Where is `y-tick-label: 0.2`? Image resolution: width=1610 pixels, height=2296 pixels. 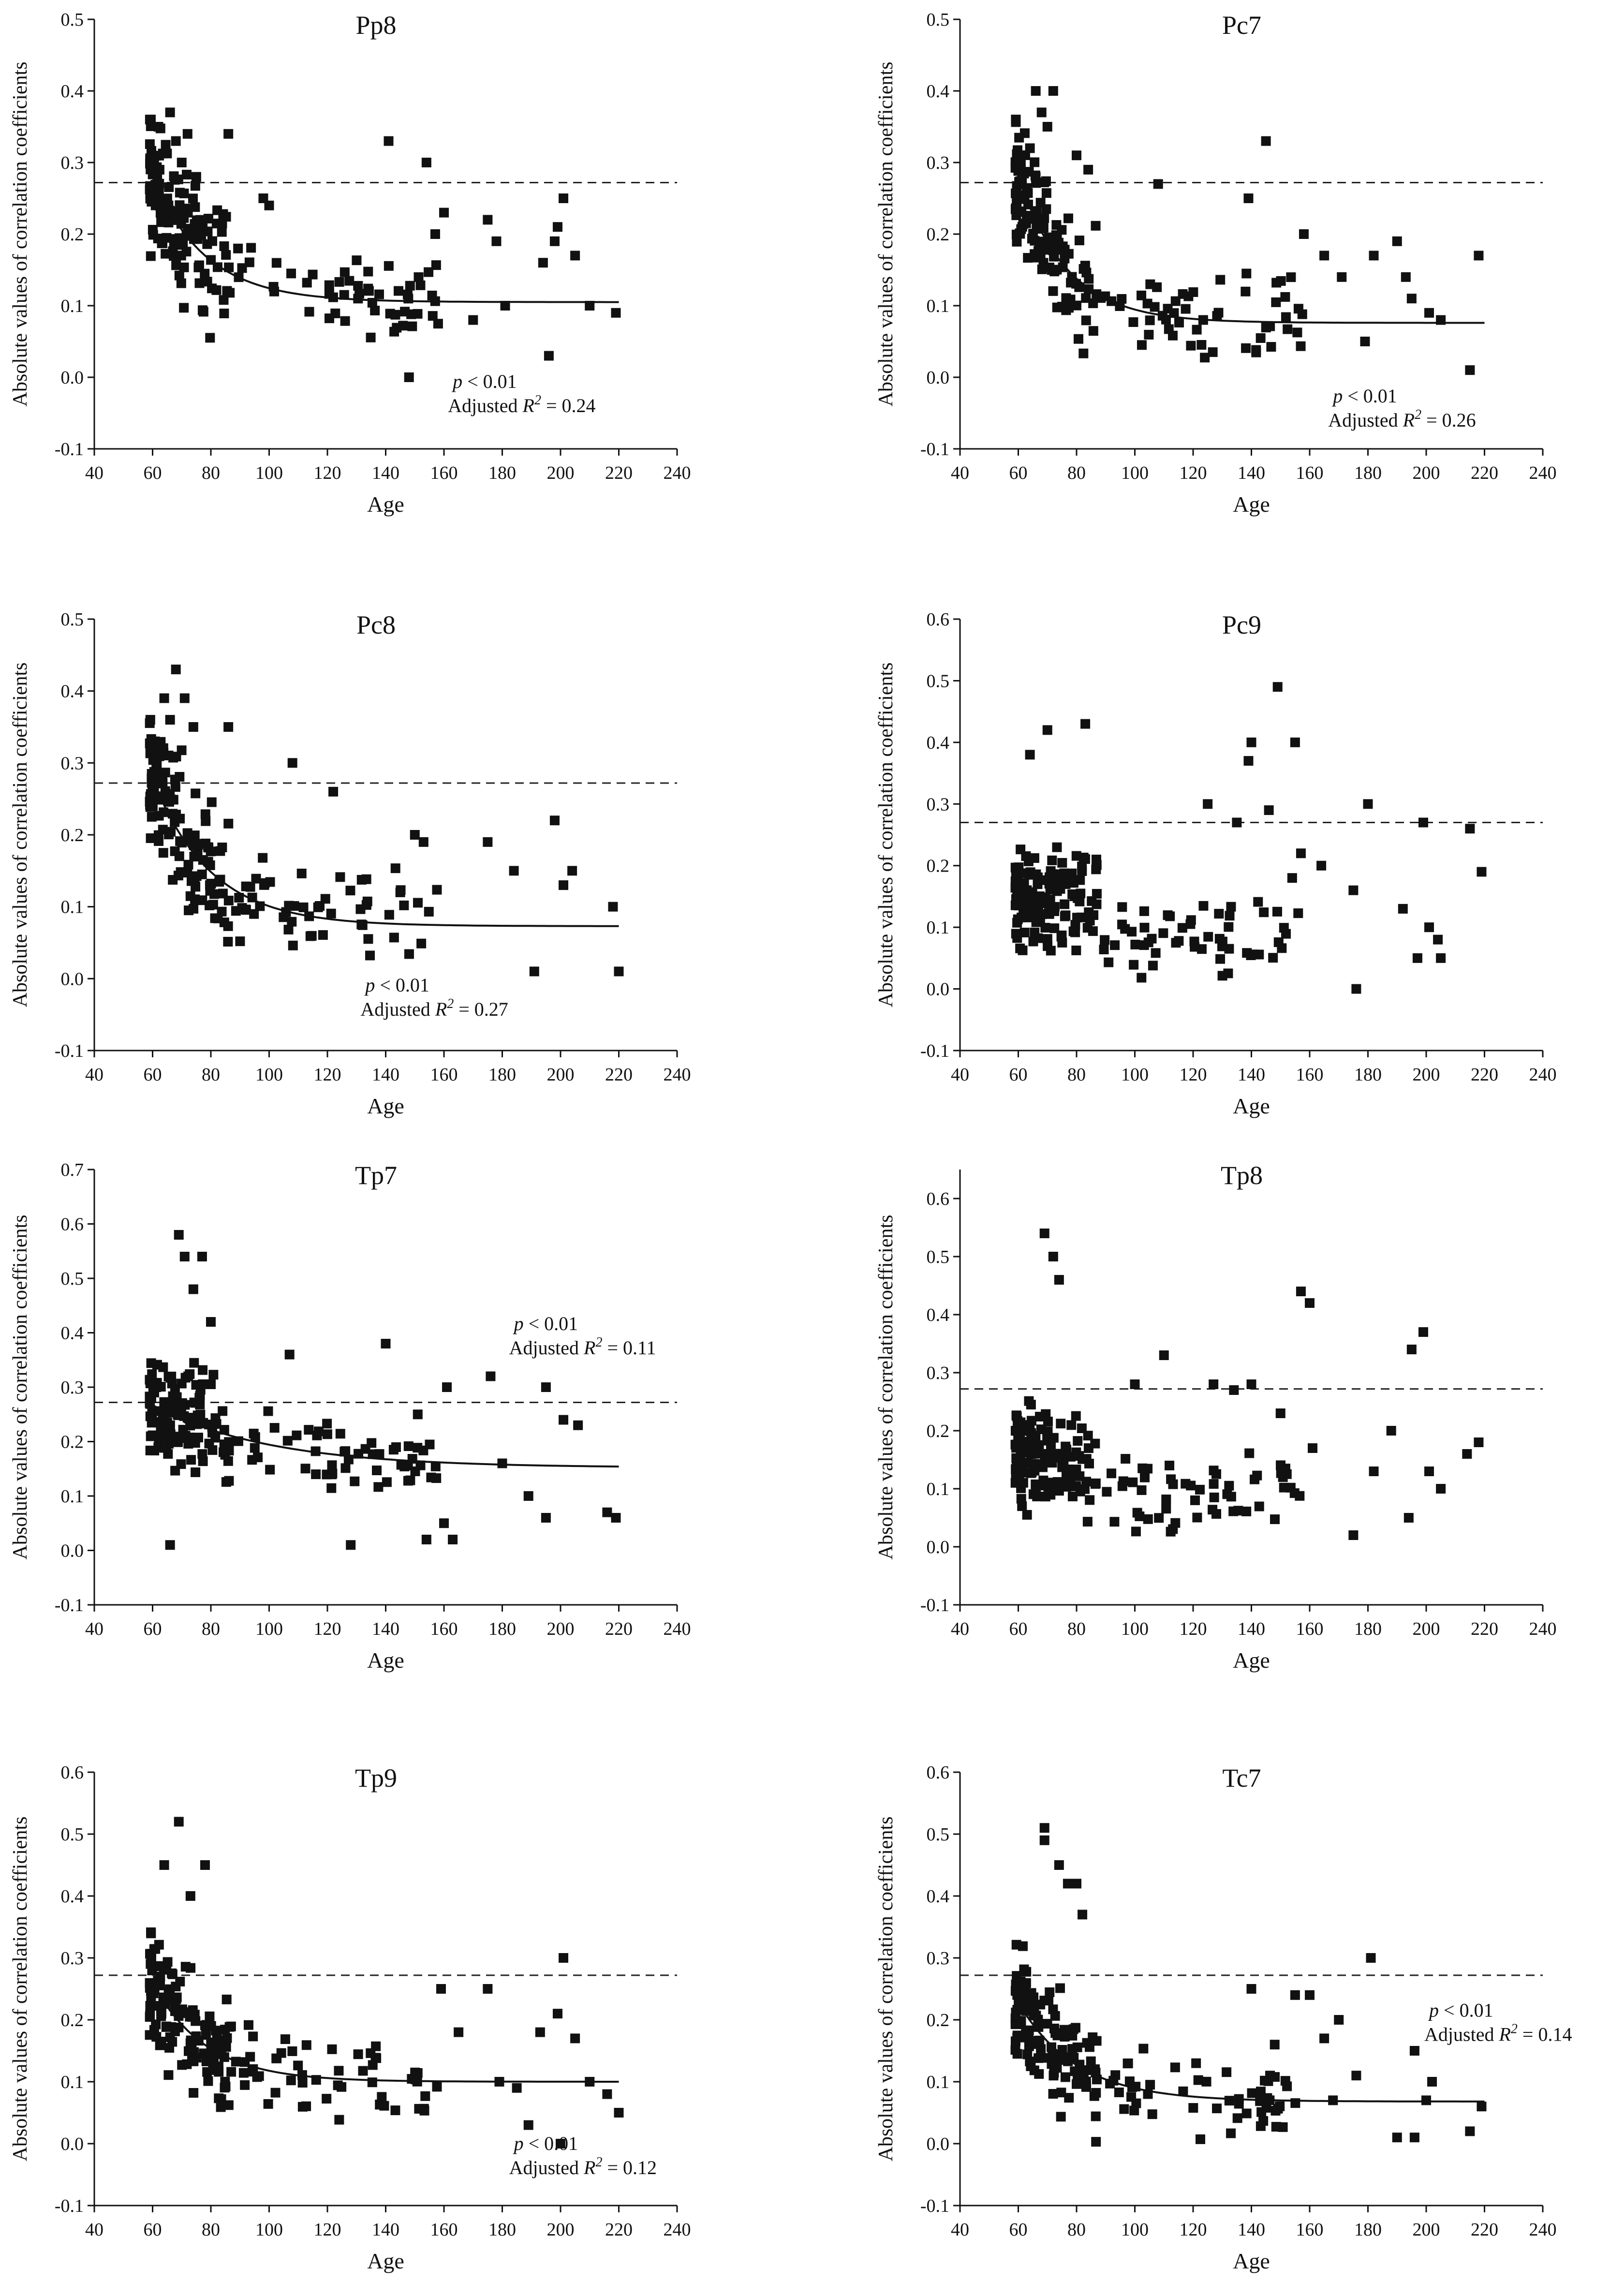
y-tick-label: 0.2 is located at coordinates (938, 2020).